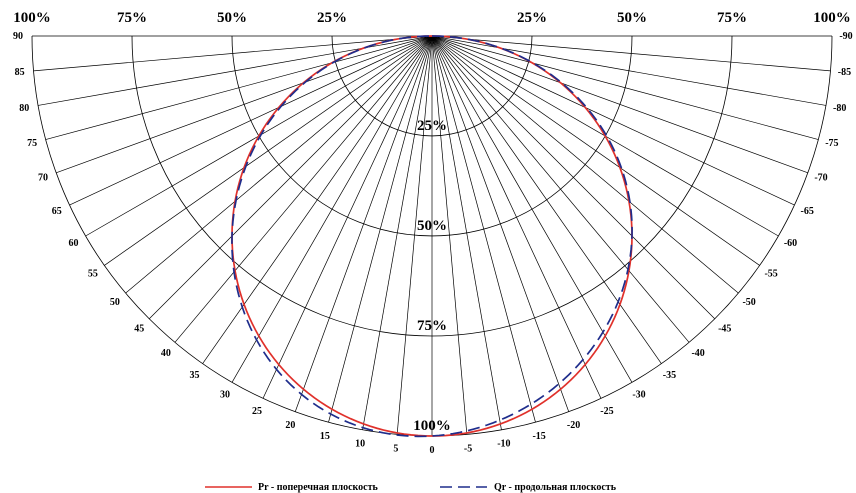 Image resolution: width=856 pixels, height=493 pixels. Describe the element at coordinates (845, 36) in the screenshot. I see `angle-label-right: -90` at that location.